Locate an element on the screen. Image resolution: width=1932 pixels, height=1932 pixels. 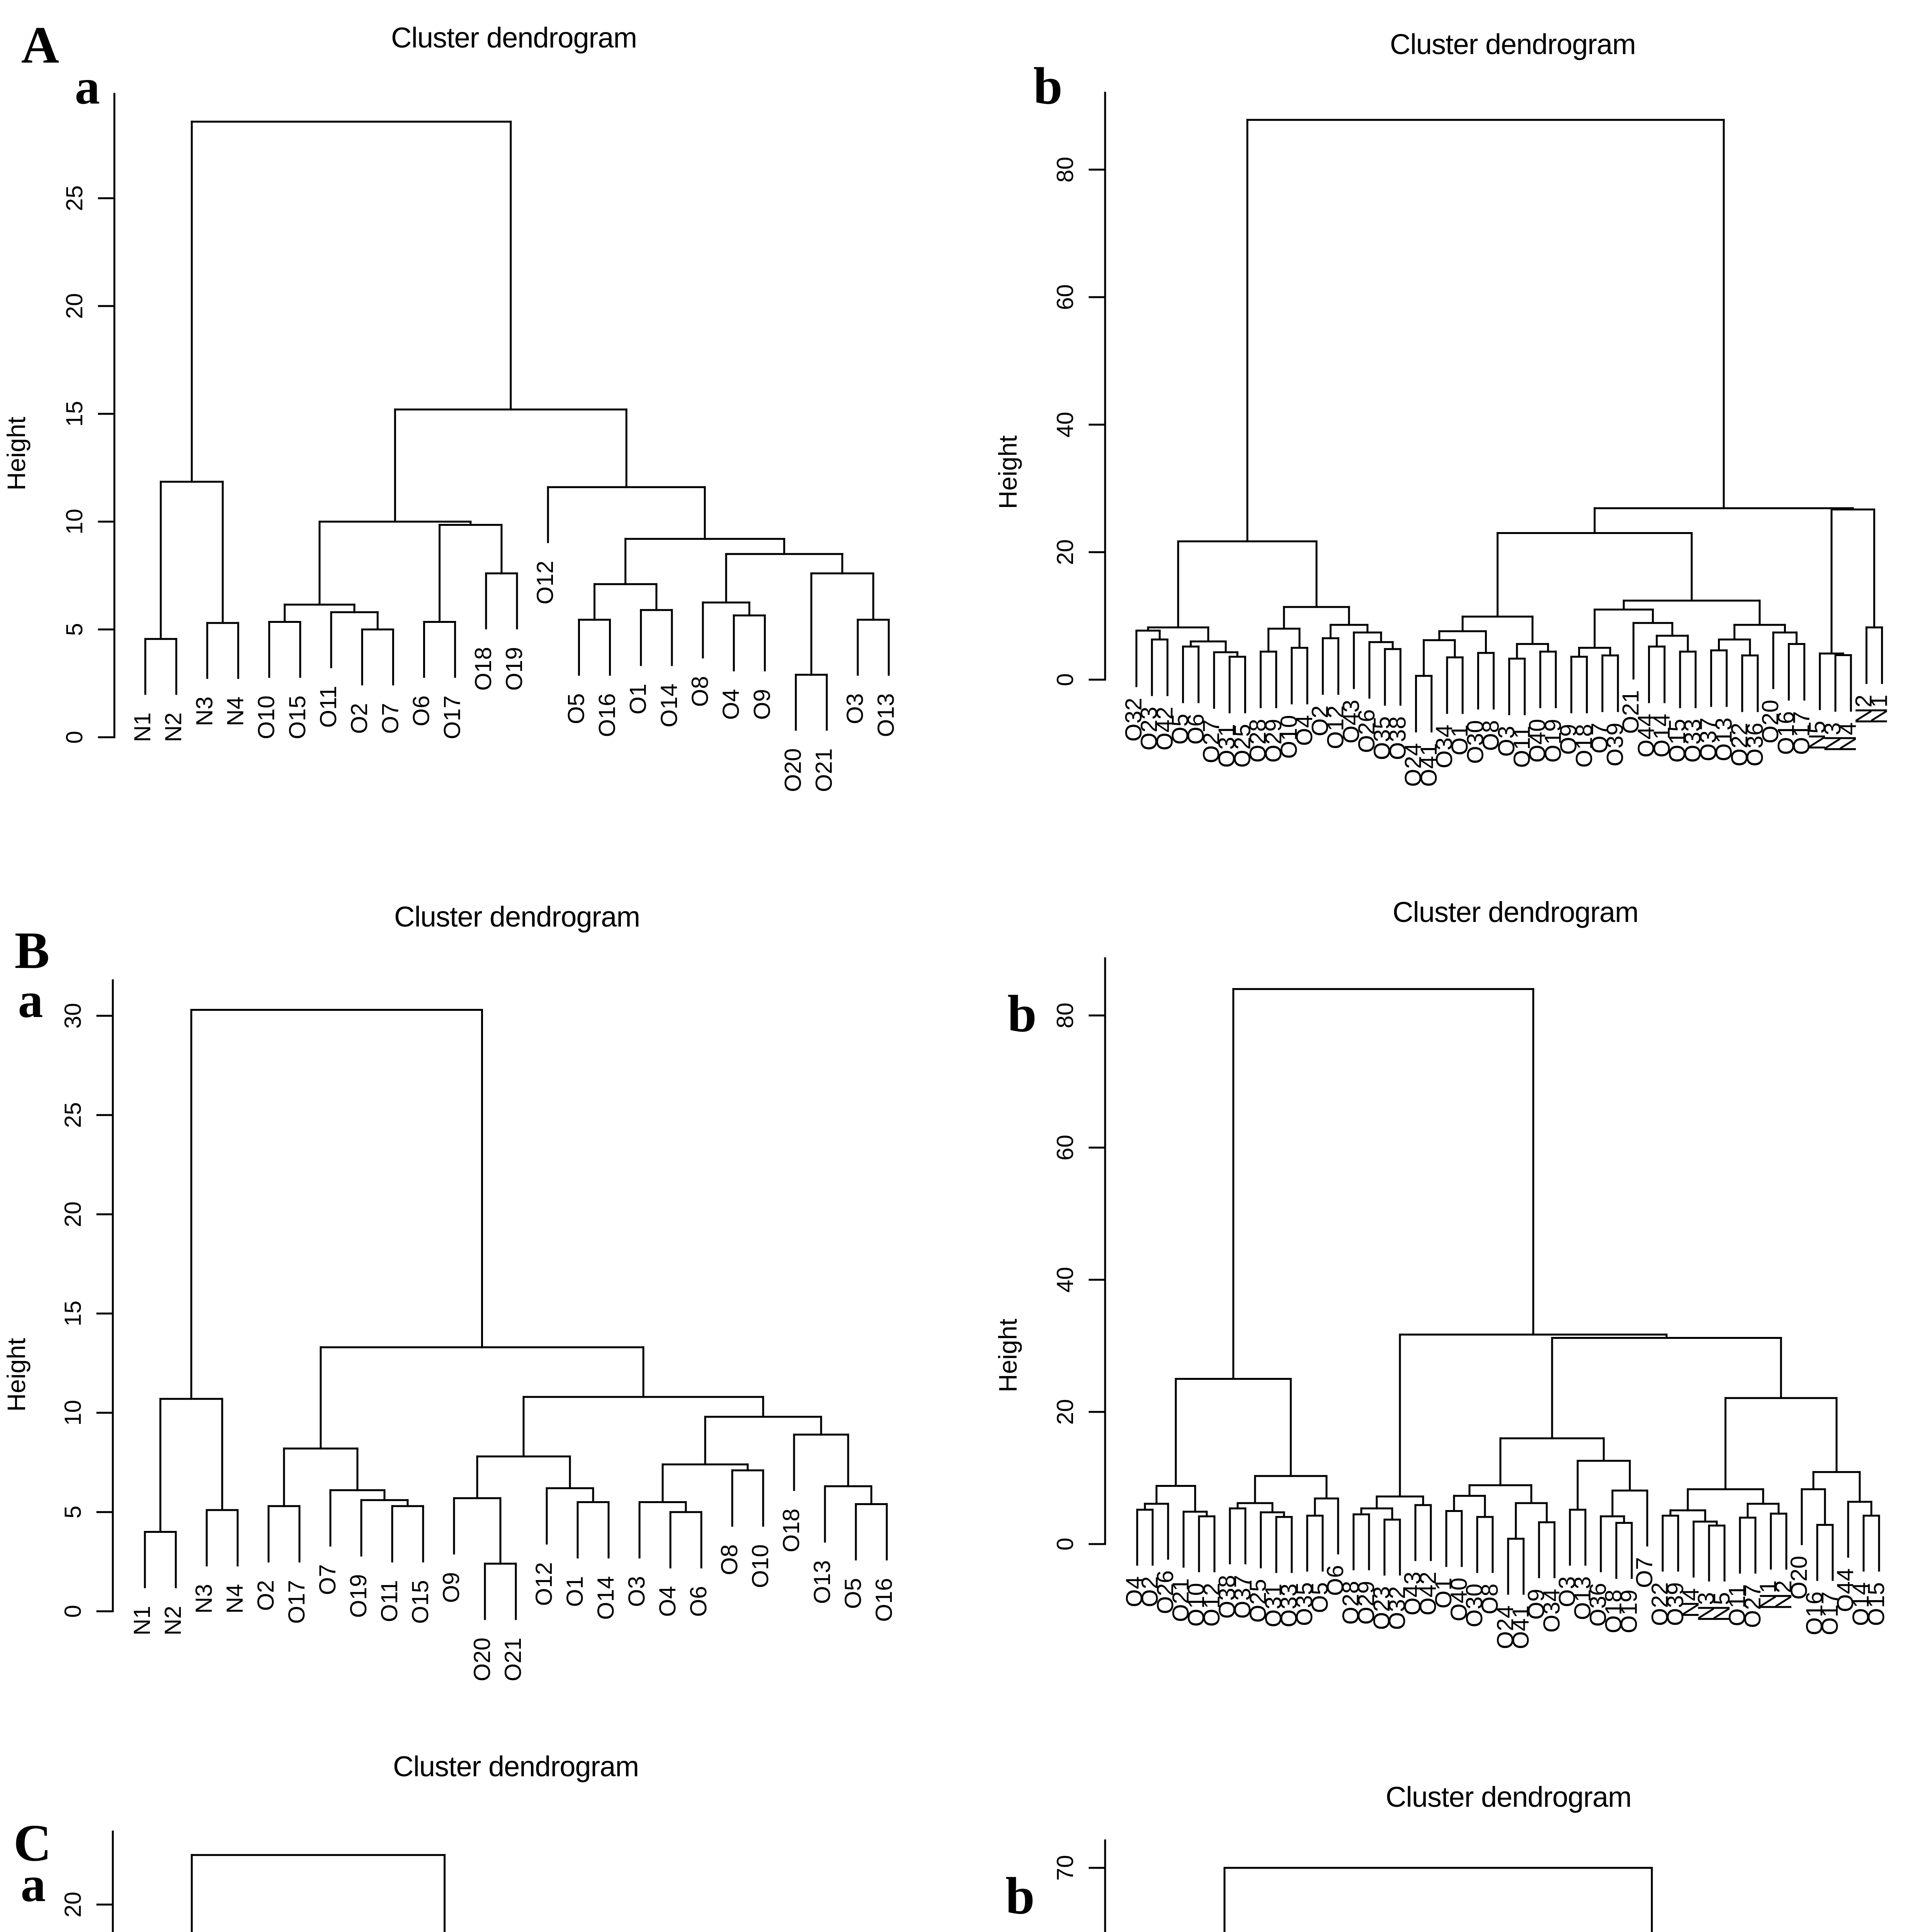
svg-text: 10 is located at coordinates (74, 522).